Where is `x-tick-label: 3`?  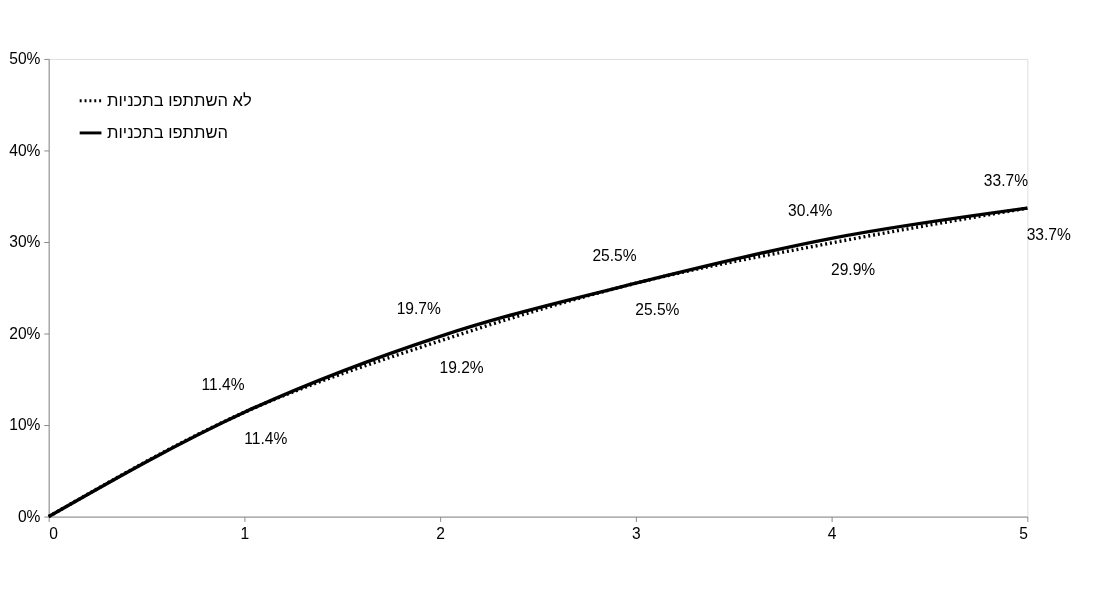
x-tick-label: 3 is located at coordinates (636, 533).